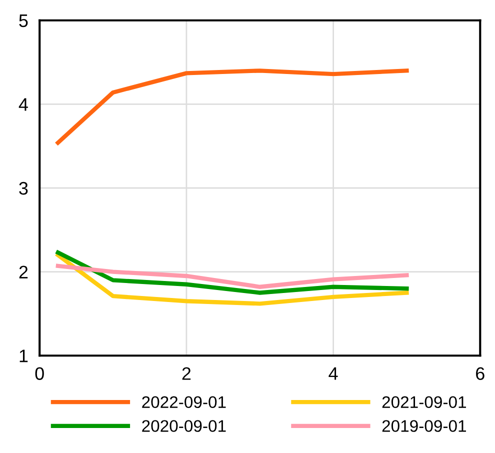 The height and width of the screenshot is (453, 495). Describe the element at coordinates (23, 21) in the screenshot. I see `y-tick-label: 5` at that location.